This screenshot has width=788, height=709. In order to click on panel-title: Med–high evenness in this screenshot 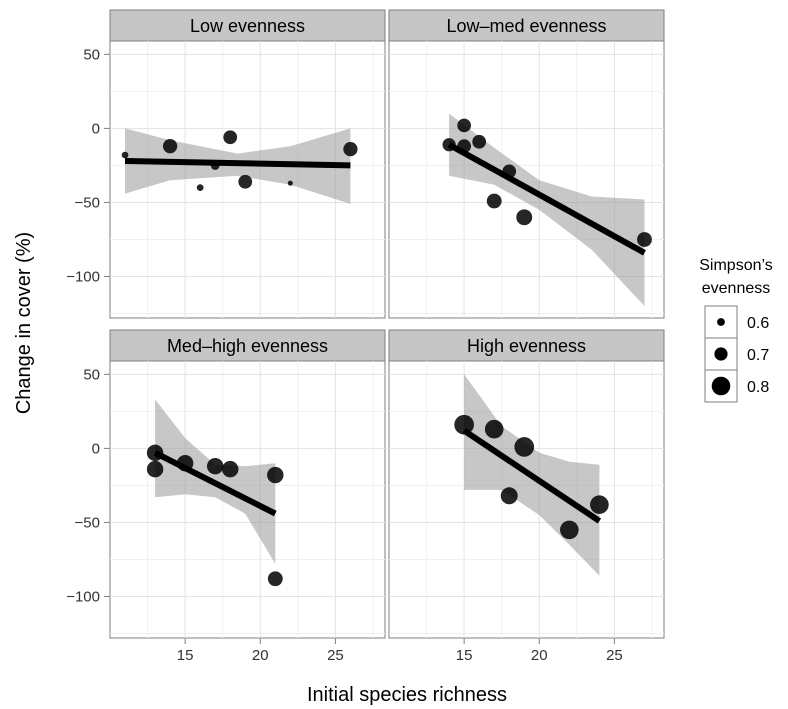, I will do `click(247, 346)`.